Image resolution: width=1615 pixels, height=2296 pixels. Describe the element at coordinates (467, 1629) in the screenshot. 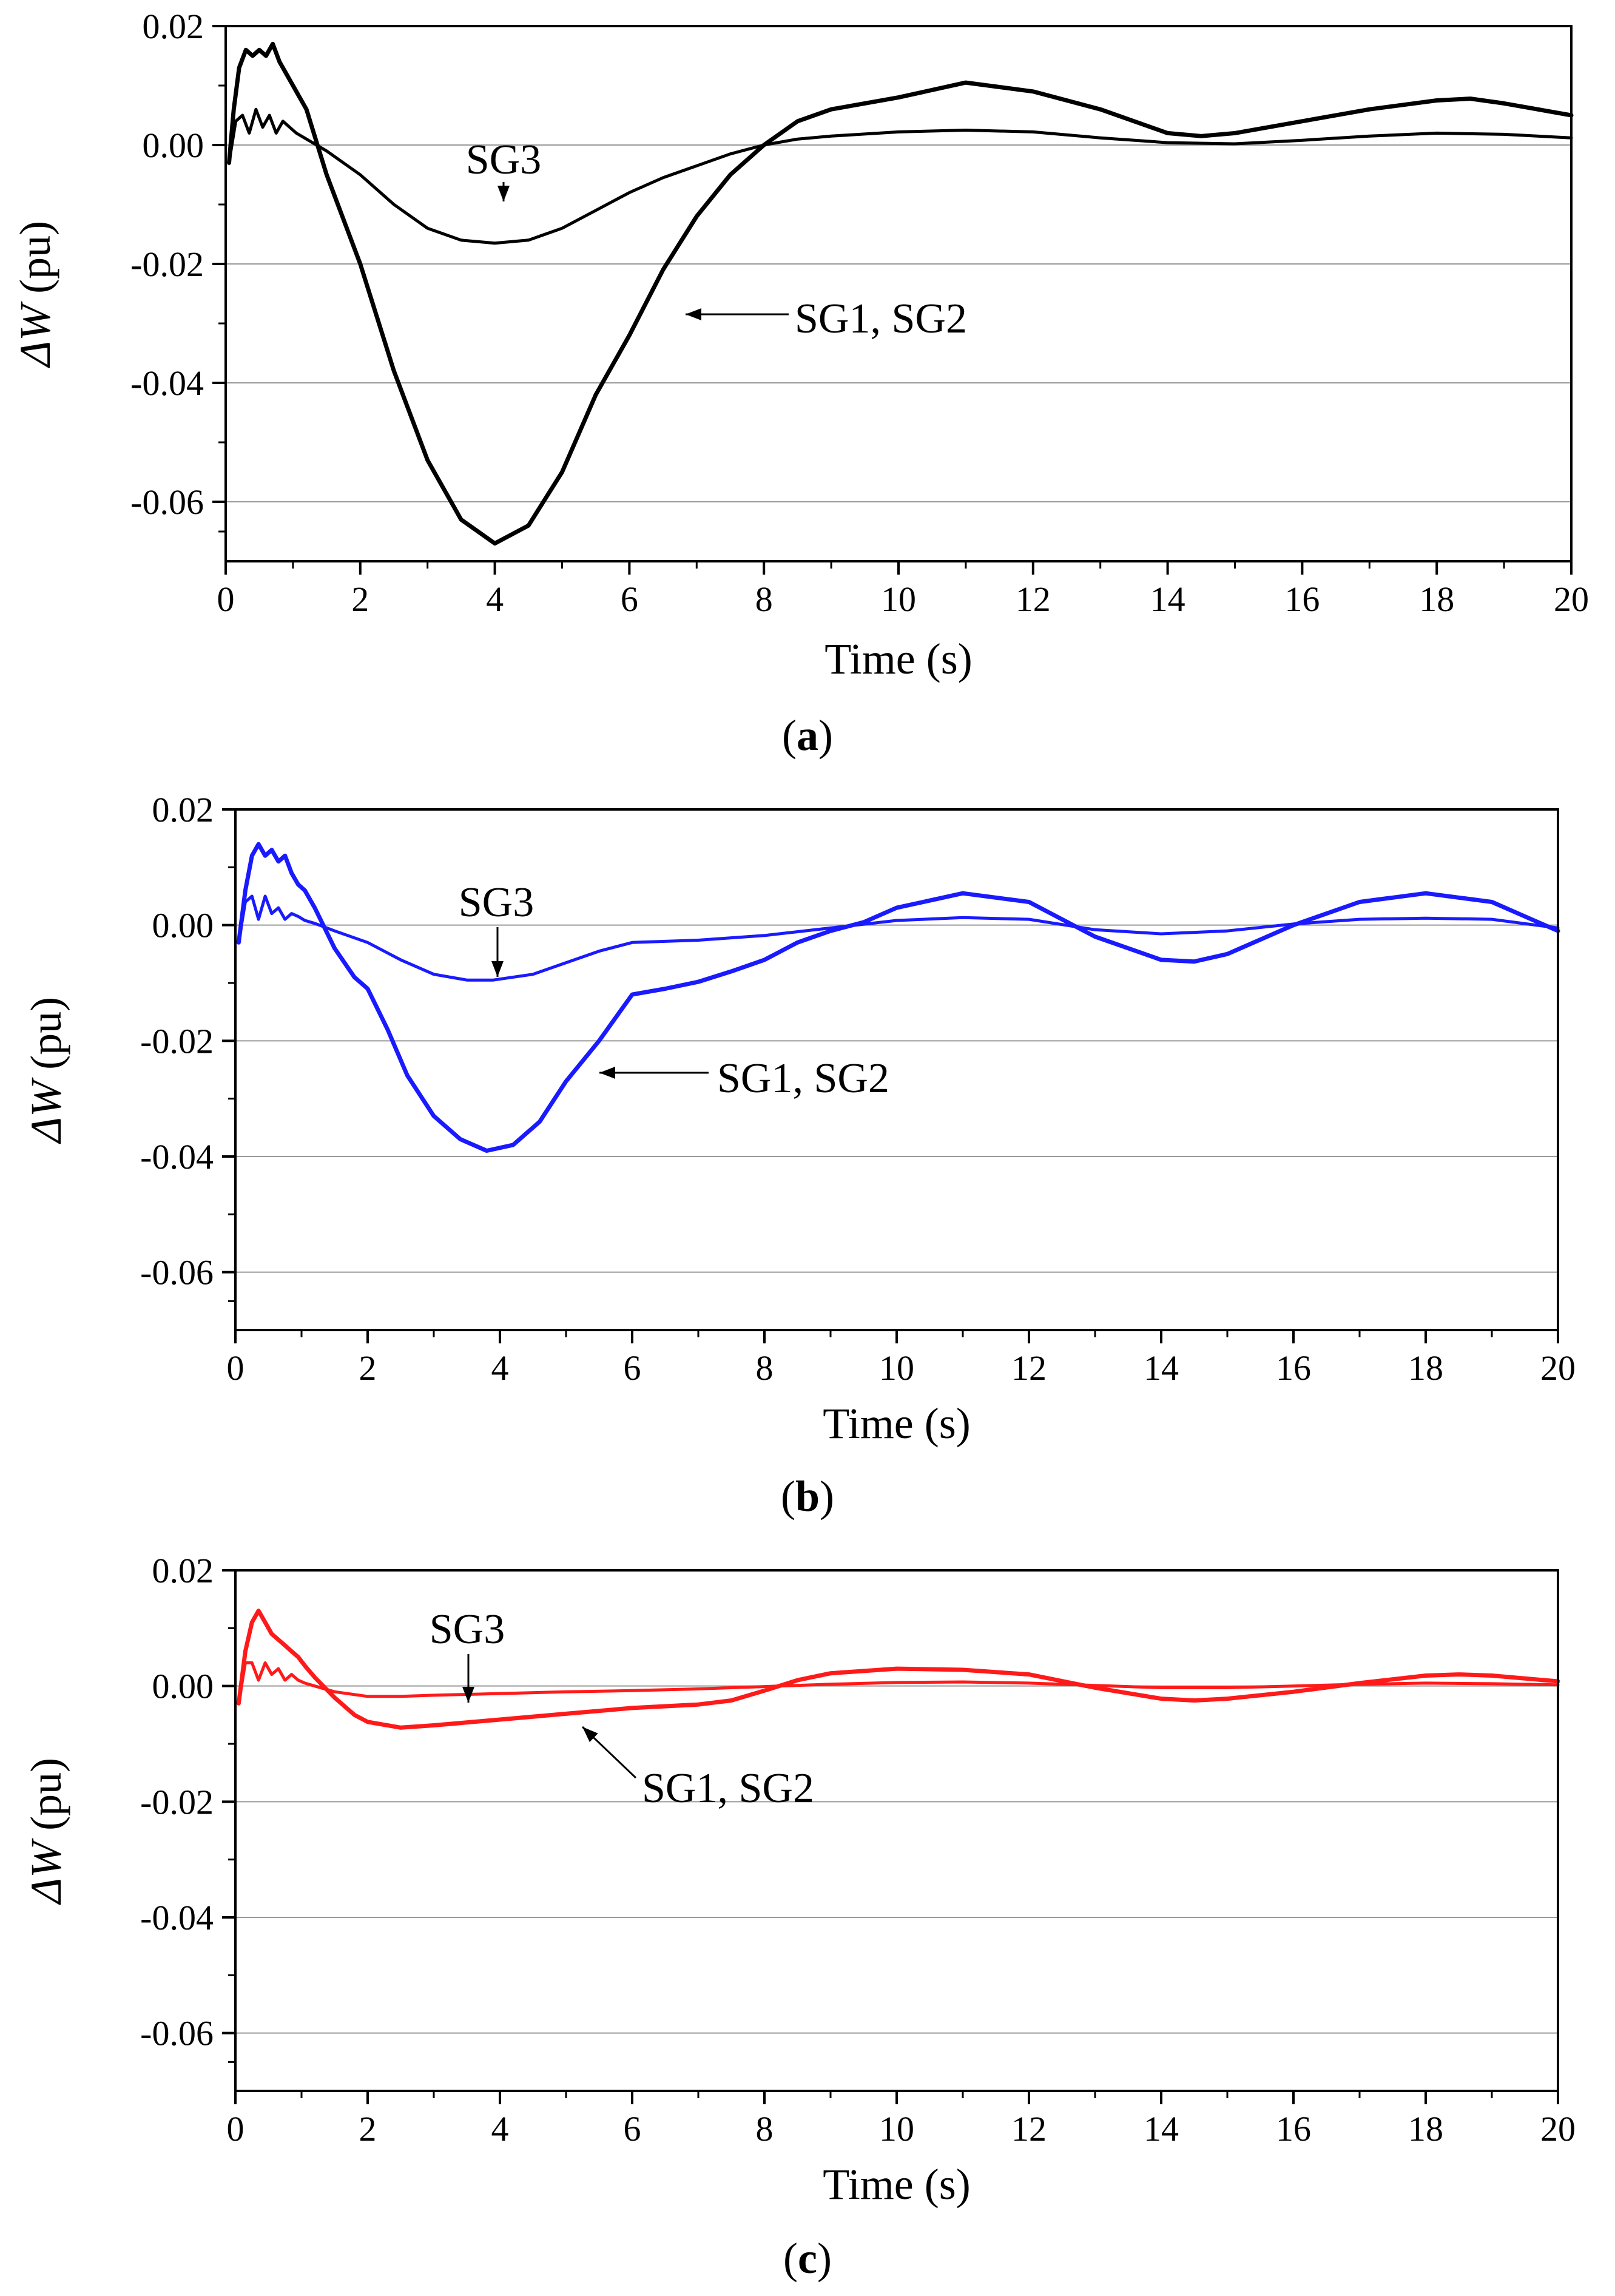

I see `panel-c-annotation-sg3: SG3` at that location.